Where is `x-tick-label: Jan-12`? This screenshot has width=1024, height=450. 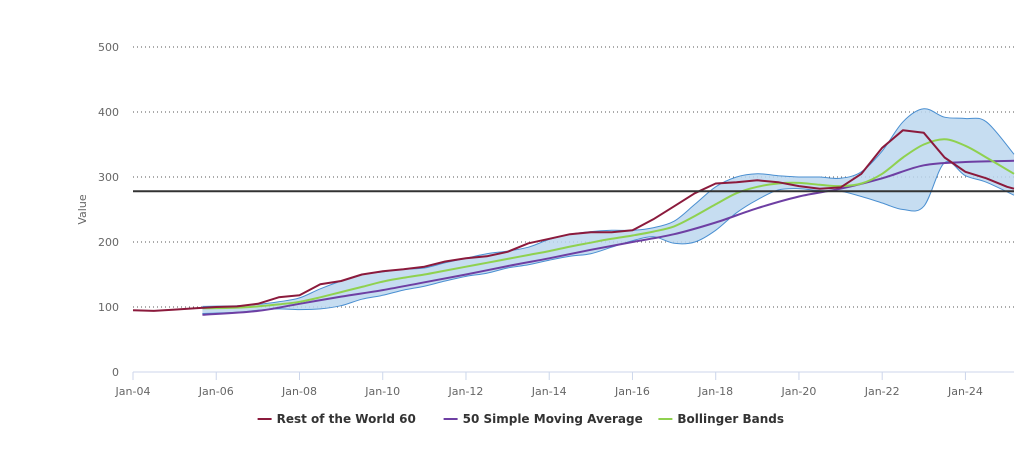
x-tick-label: Jan-12 is located at coordinates (466, 391).